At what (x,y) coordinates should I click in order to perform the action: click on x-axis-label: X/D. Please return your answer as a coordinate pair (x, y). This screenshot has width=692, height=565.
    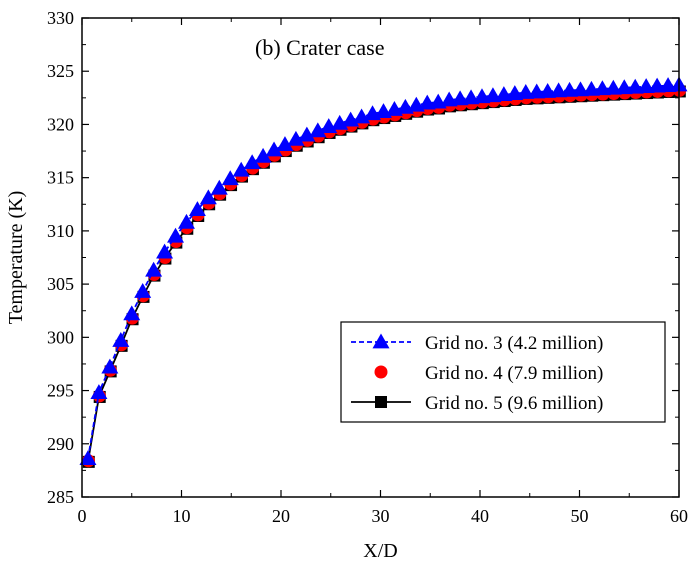
    Looking at the image, I should click on (380, 551).